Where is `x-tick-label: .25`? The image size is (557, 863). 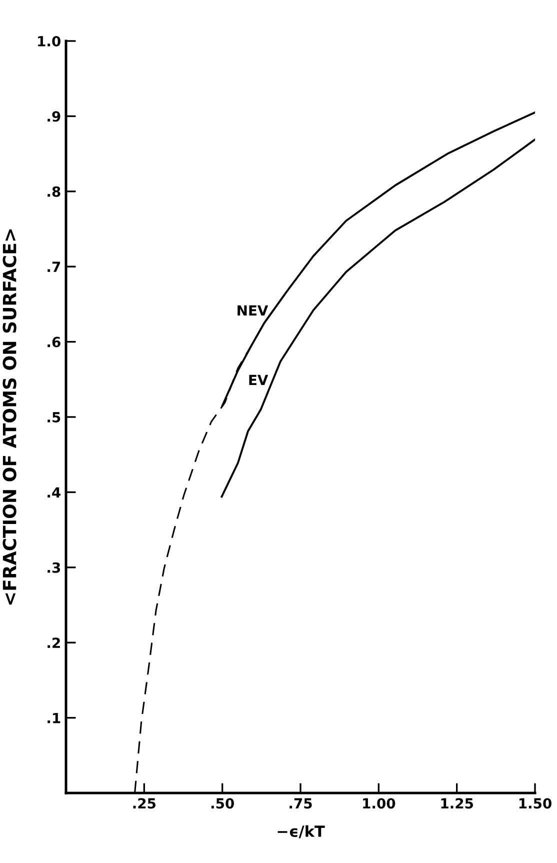 x-tick-label: .25 is located at coordinates (144, 803).